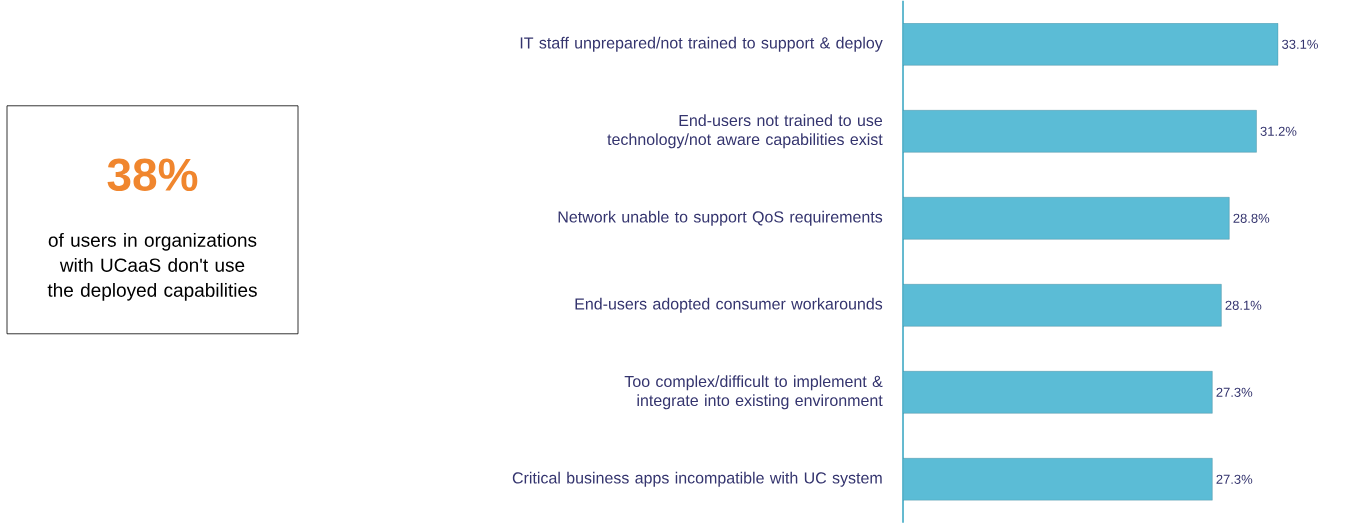 This screenshot has height=524, width=1364. I want to click on y-tick-label: IT staff unprepared/not trained to support & deploy, so click(701, 44).